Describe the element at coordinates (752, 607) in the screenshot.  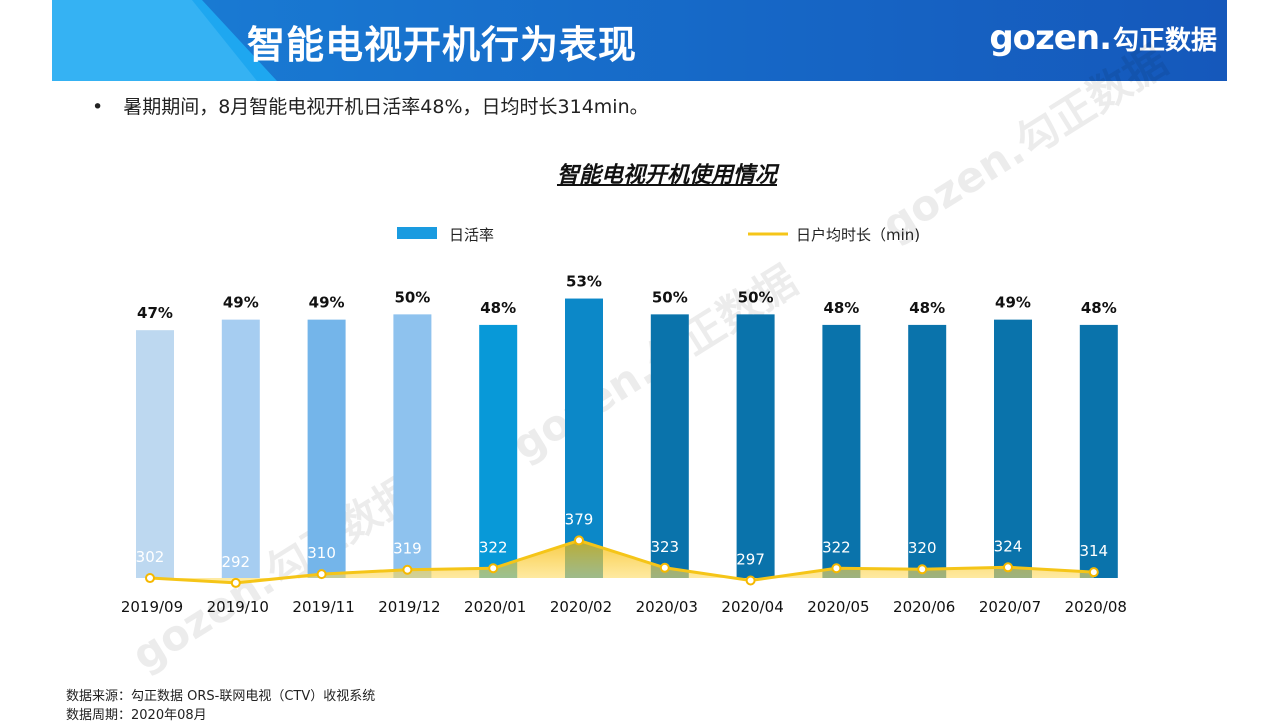
I see `x-tick-label: 2020/04` at that location.